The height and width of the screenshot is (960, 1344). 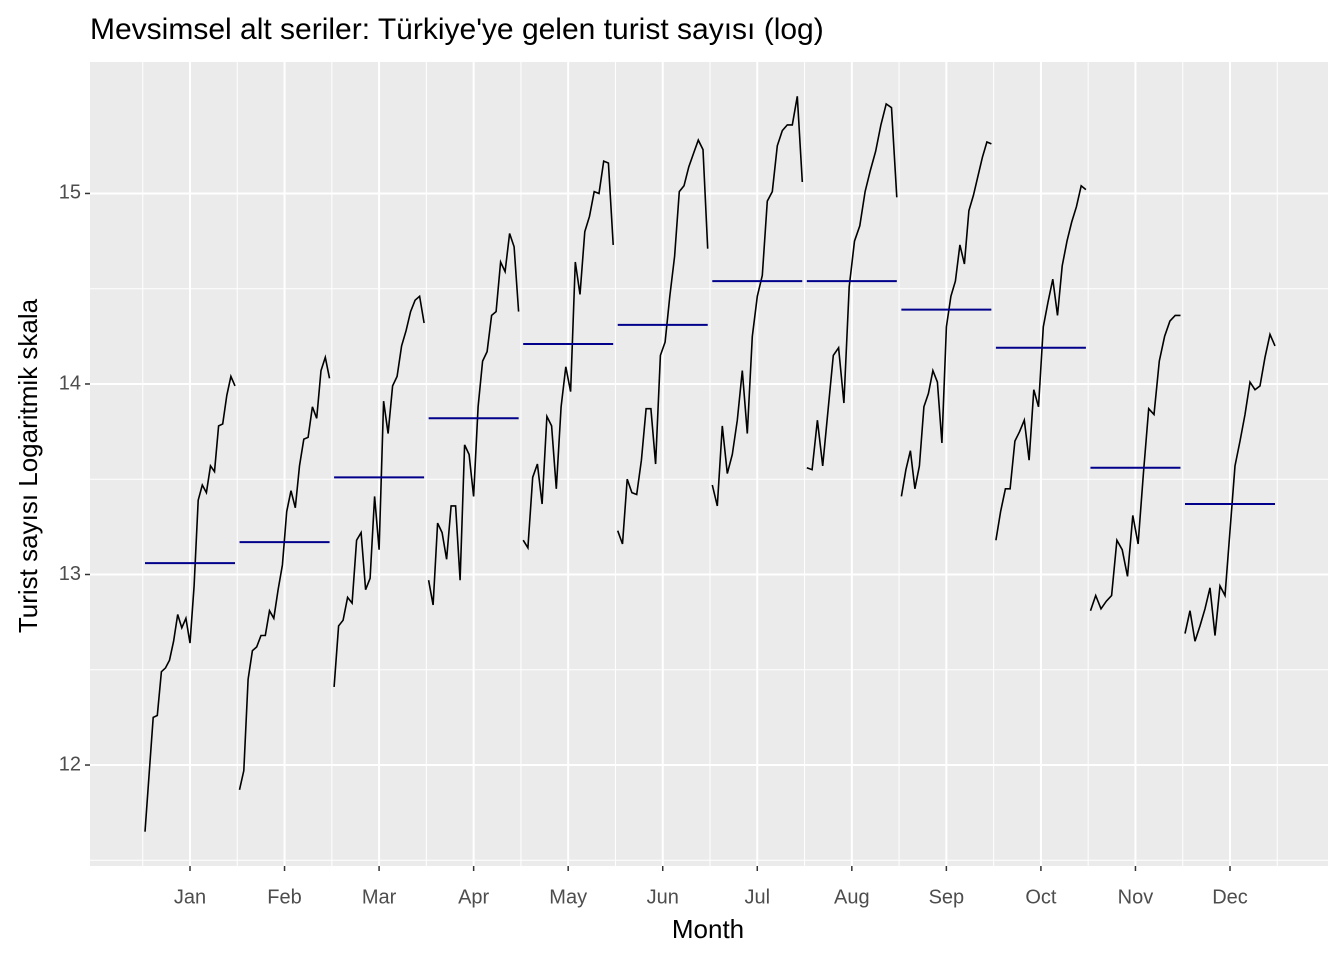 What do you see at coordinates (1041, 897) in the screenshot?
I see `x-tick-label: Oct` at bounding box center [1041, 897].